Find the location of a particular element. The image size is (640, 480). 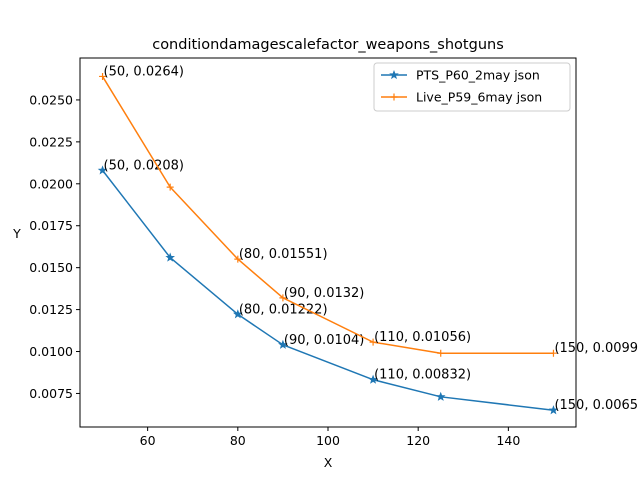

legend-label-1: PTS_P60_2may json is located at coordinates (478, 75).